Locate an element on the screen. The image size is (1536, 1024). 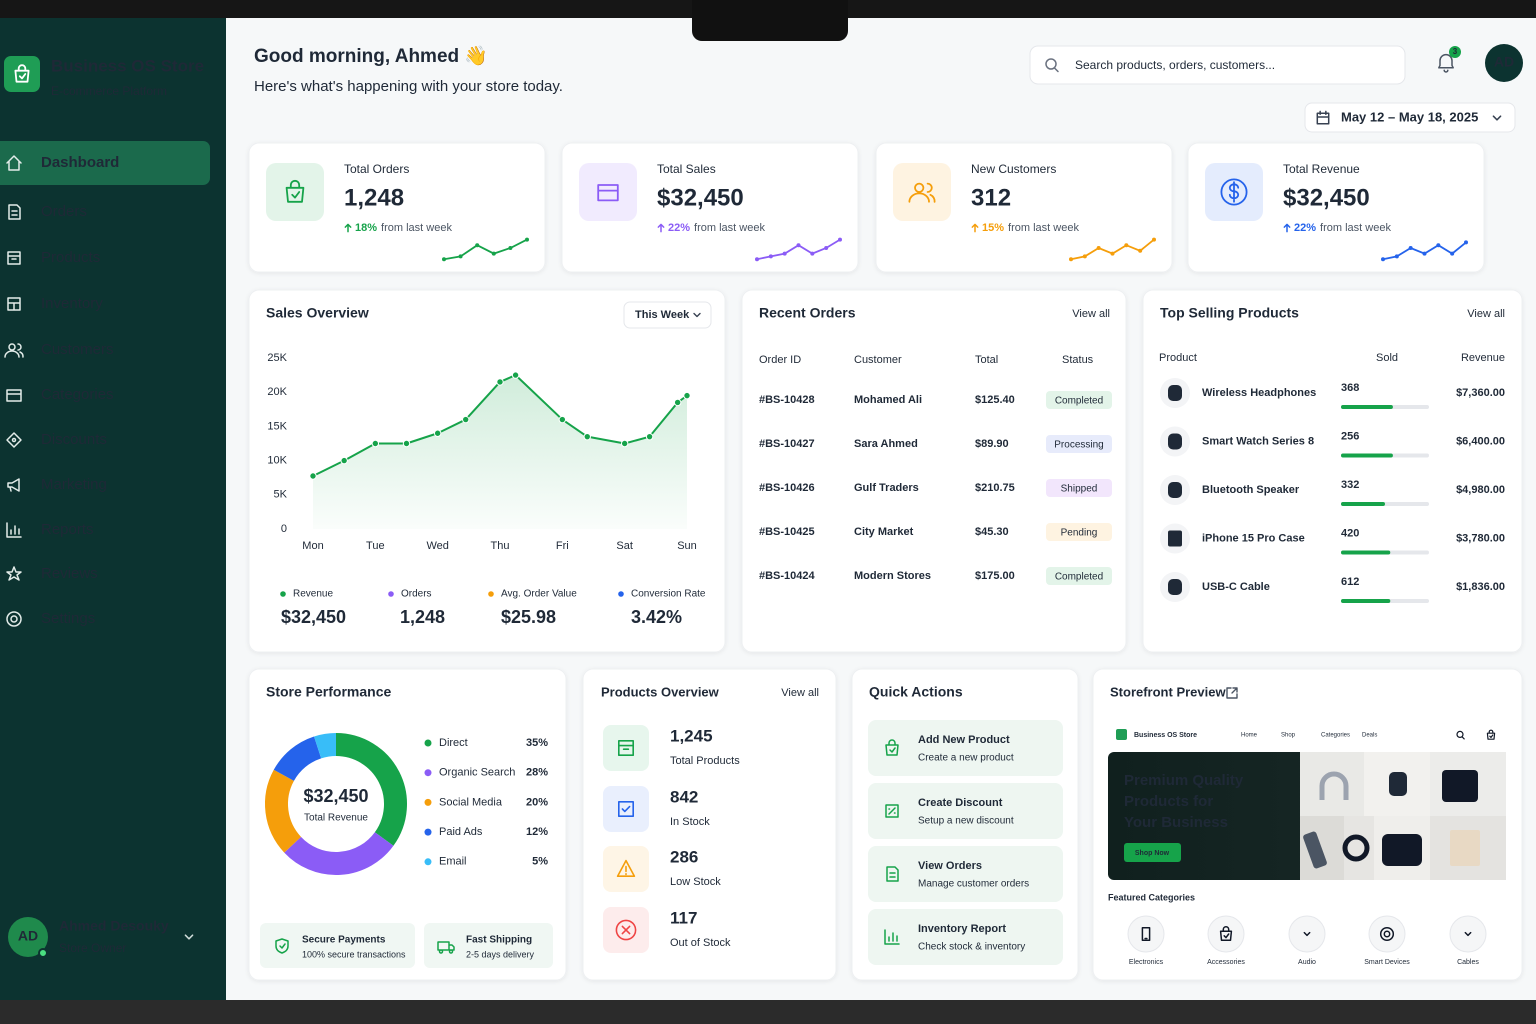
product-name: USB-C Cable is located at coordinates (1236, 587).